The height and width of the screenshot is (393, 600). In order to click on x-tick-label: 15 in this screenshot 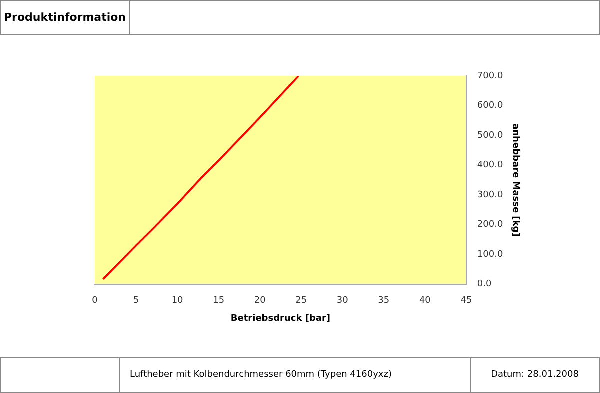, I will do `click(219, 301)`.